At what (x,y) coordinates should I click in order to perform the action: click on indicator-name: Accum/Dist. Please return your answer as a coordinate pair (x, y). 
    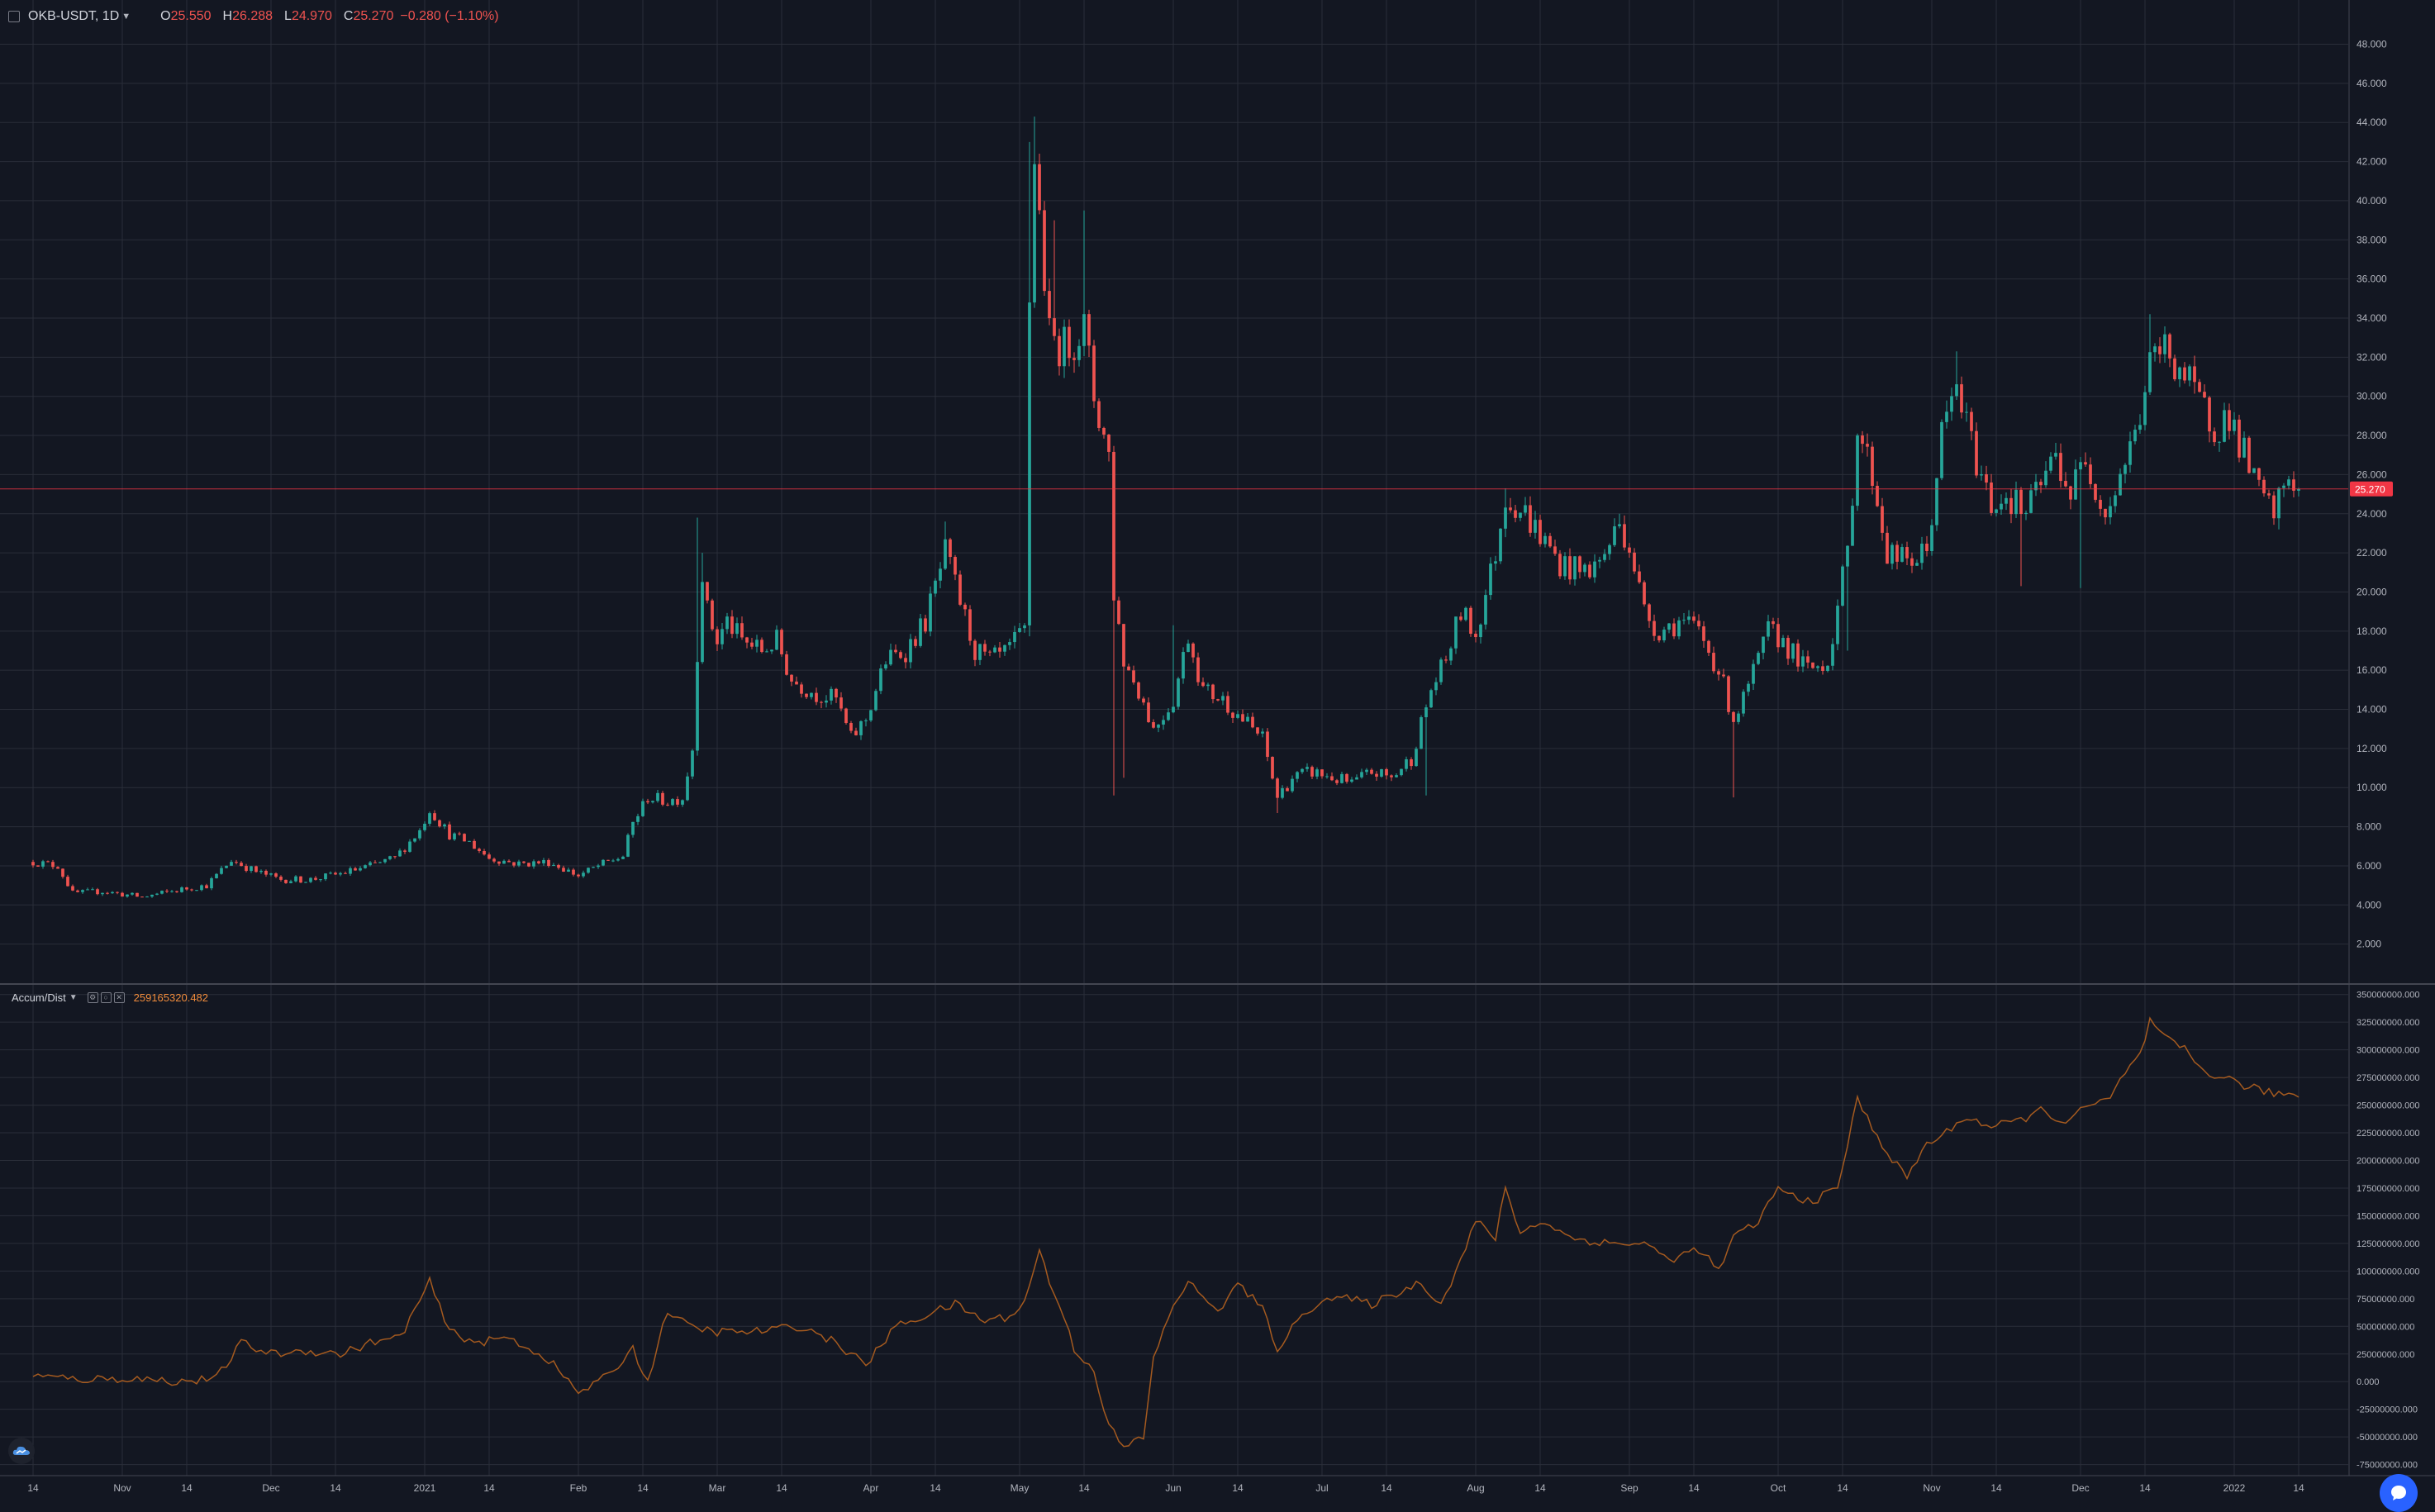
    Looking at the image, I should click on (39, 997).